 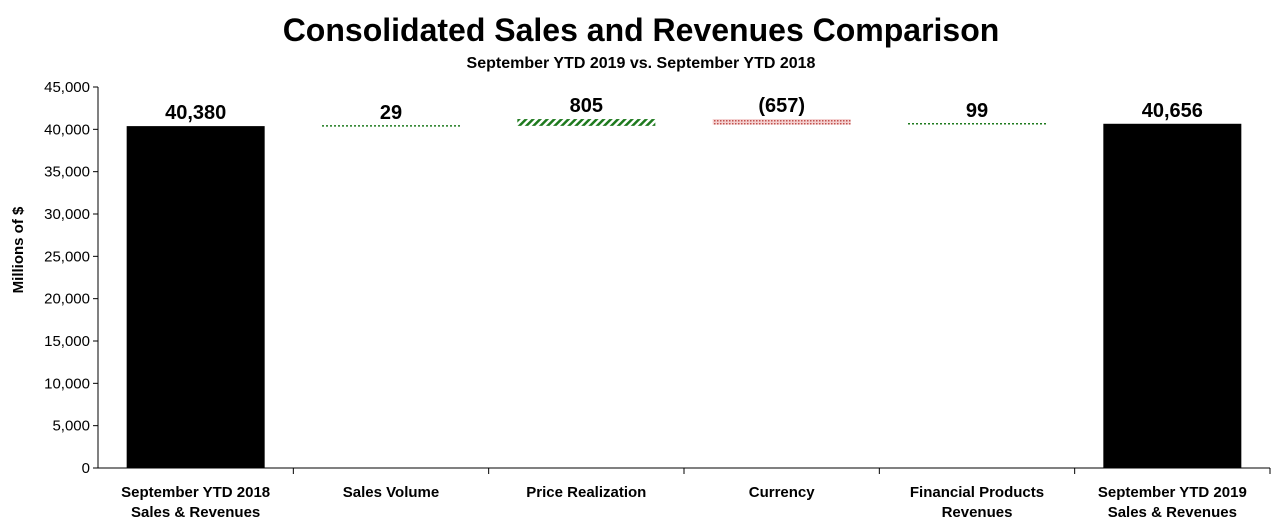 What do you see at coordinates (781, 106) in the screenshot?
I see `data-label: (657)` at bounding box center [781, 106].